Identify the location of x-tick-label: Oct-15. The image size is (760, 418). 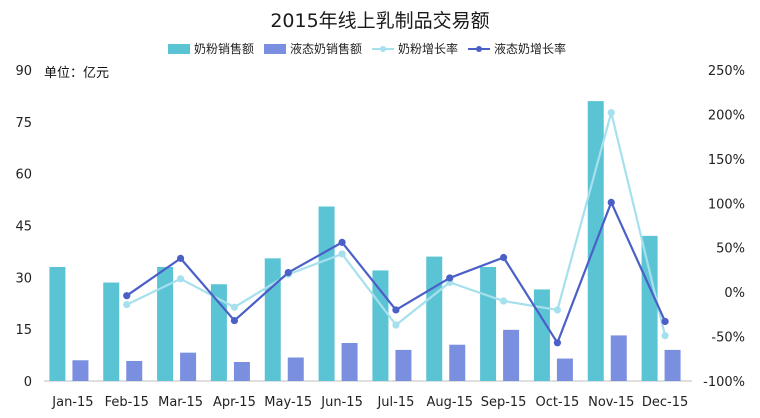
(558, 402).